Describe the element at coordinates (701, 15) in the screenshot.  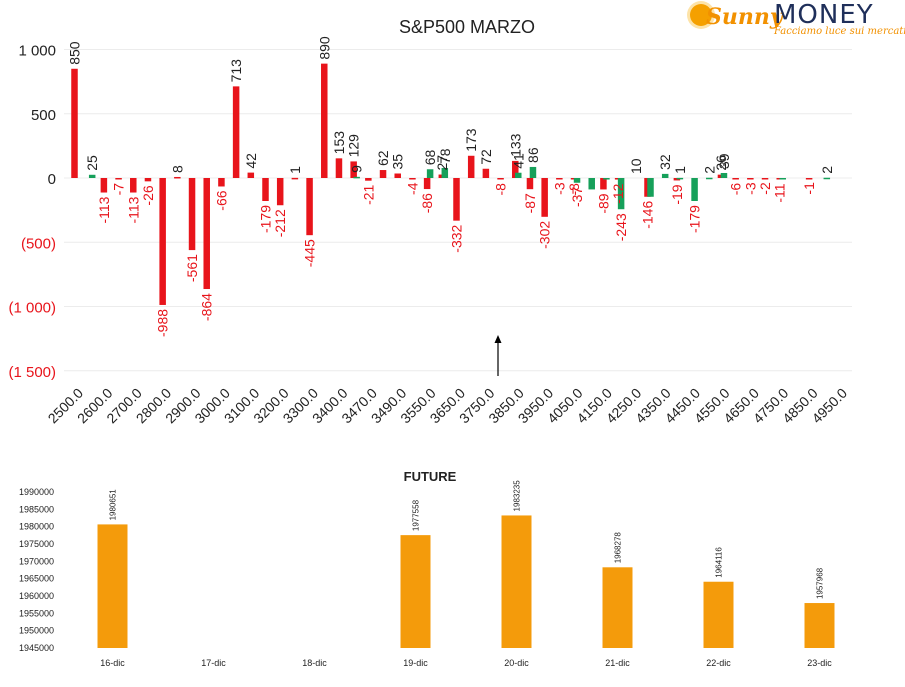
I see `sun-icon` at that location.